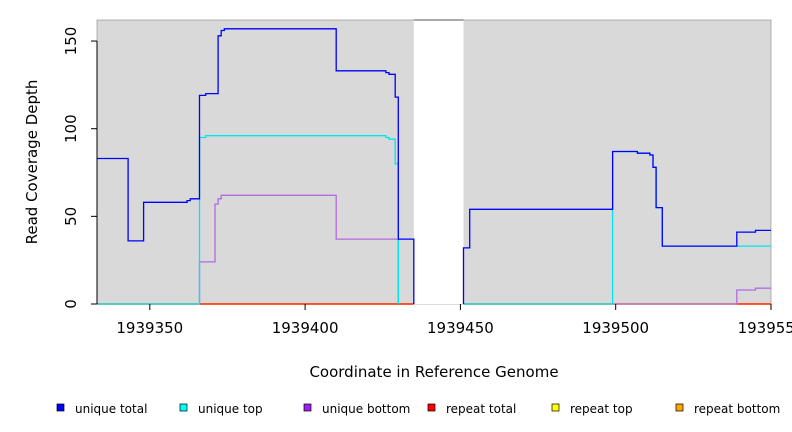  Describe the element at coordinates (307, 407) in the screenshot. I see `legend-swatch-unique-bottom` at that location.